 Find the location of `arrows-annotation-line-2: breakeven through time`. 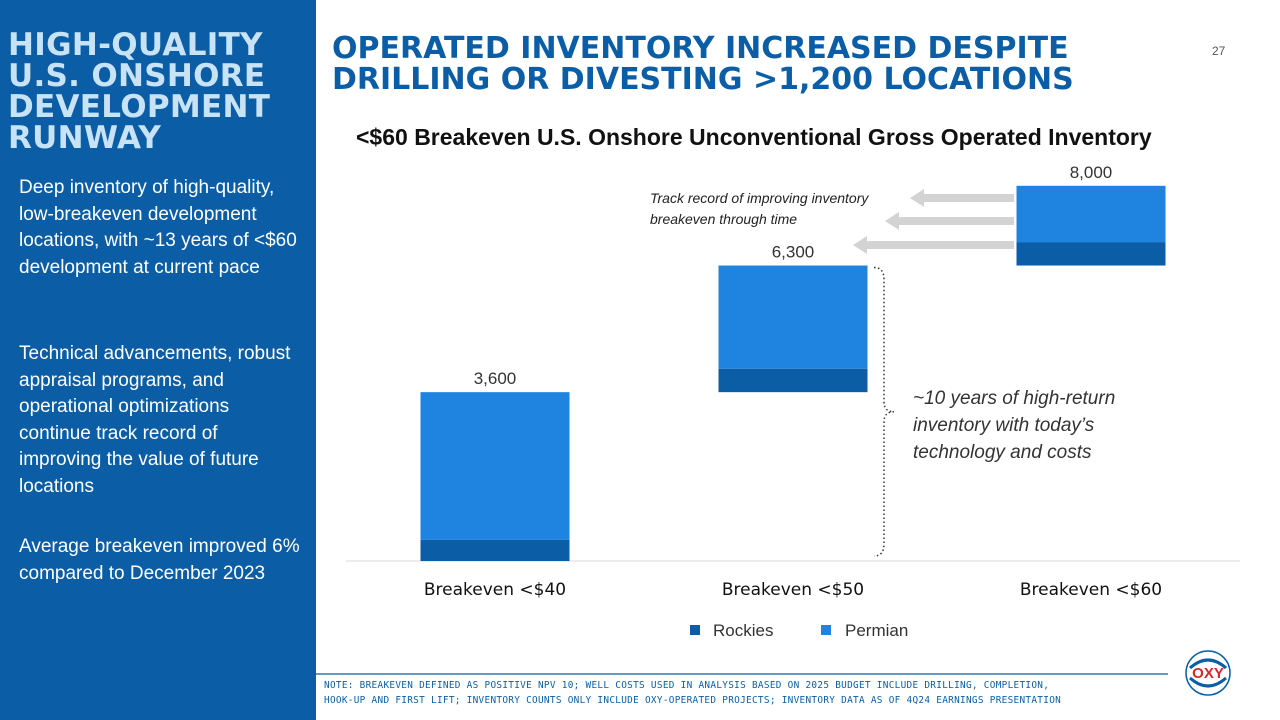

arrows-annotation-line-2: breakeven through time is located at coordinates (723, 219).